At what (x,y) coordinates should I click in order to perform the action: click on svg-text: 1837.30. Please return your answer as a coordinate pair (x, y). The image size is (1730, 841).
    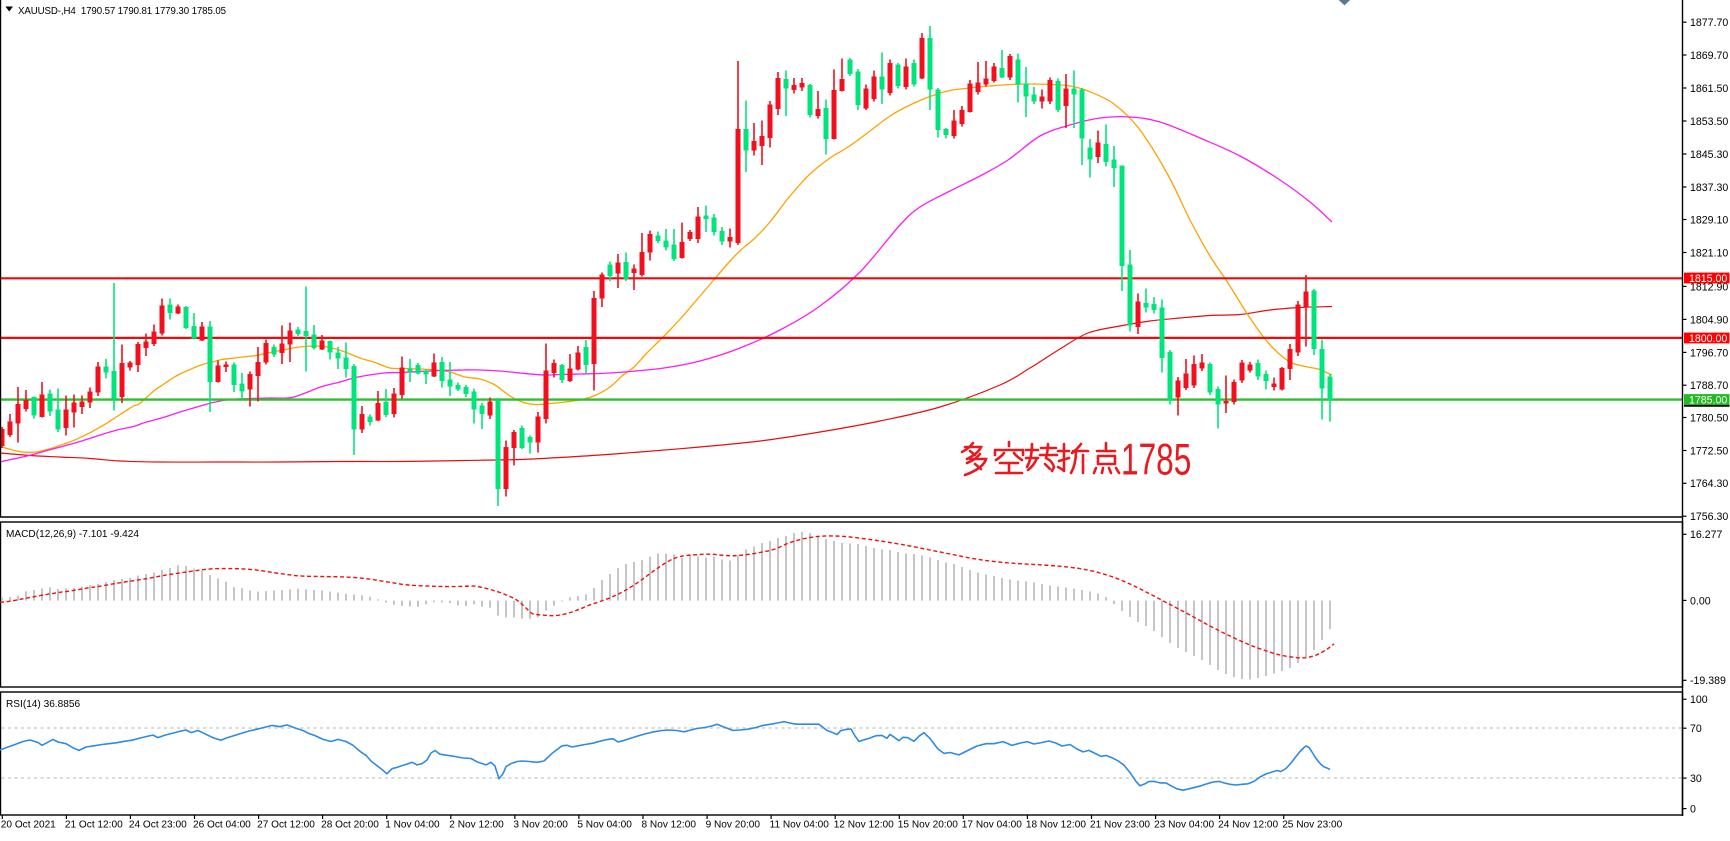
    Looking at the image, I should click on (1709, 188).